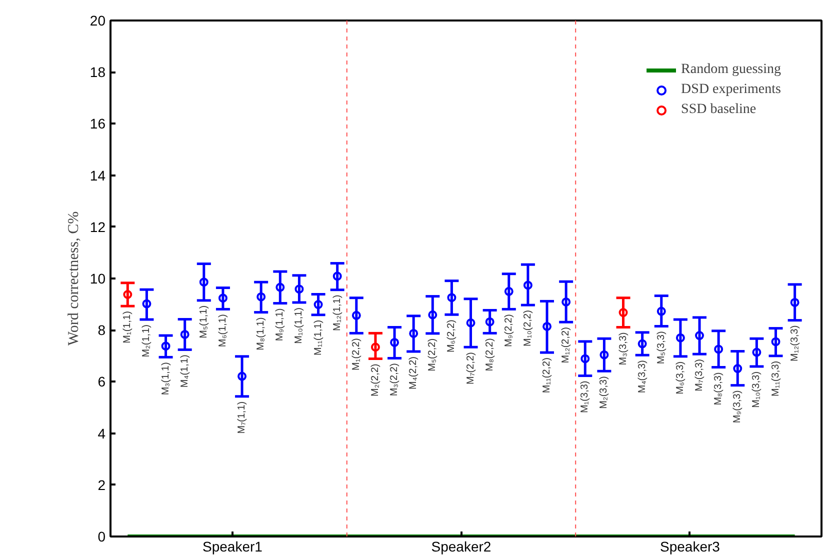 This screenshot has width=831, height=558. What do you see at coordinates (98, 175) in the screenshot?
I see `y-tick-label: 14` at bounding box center [98, 175].